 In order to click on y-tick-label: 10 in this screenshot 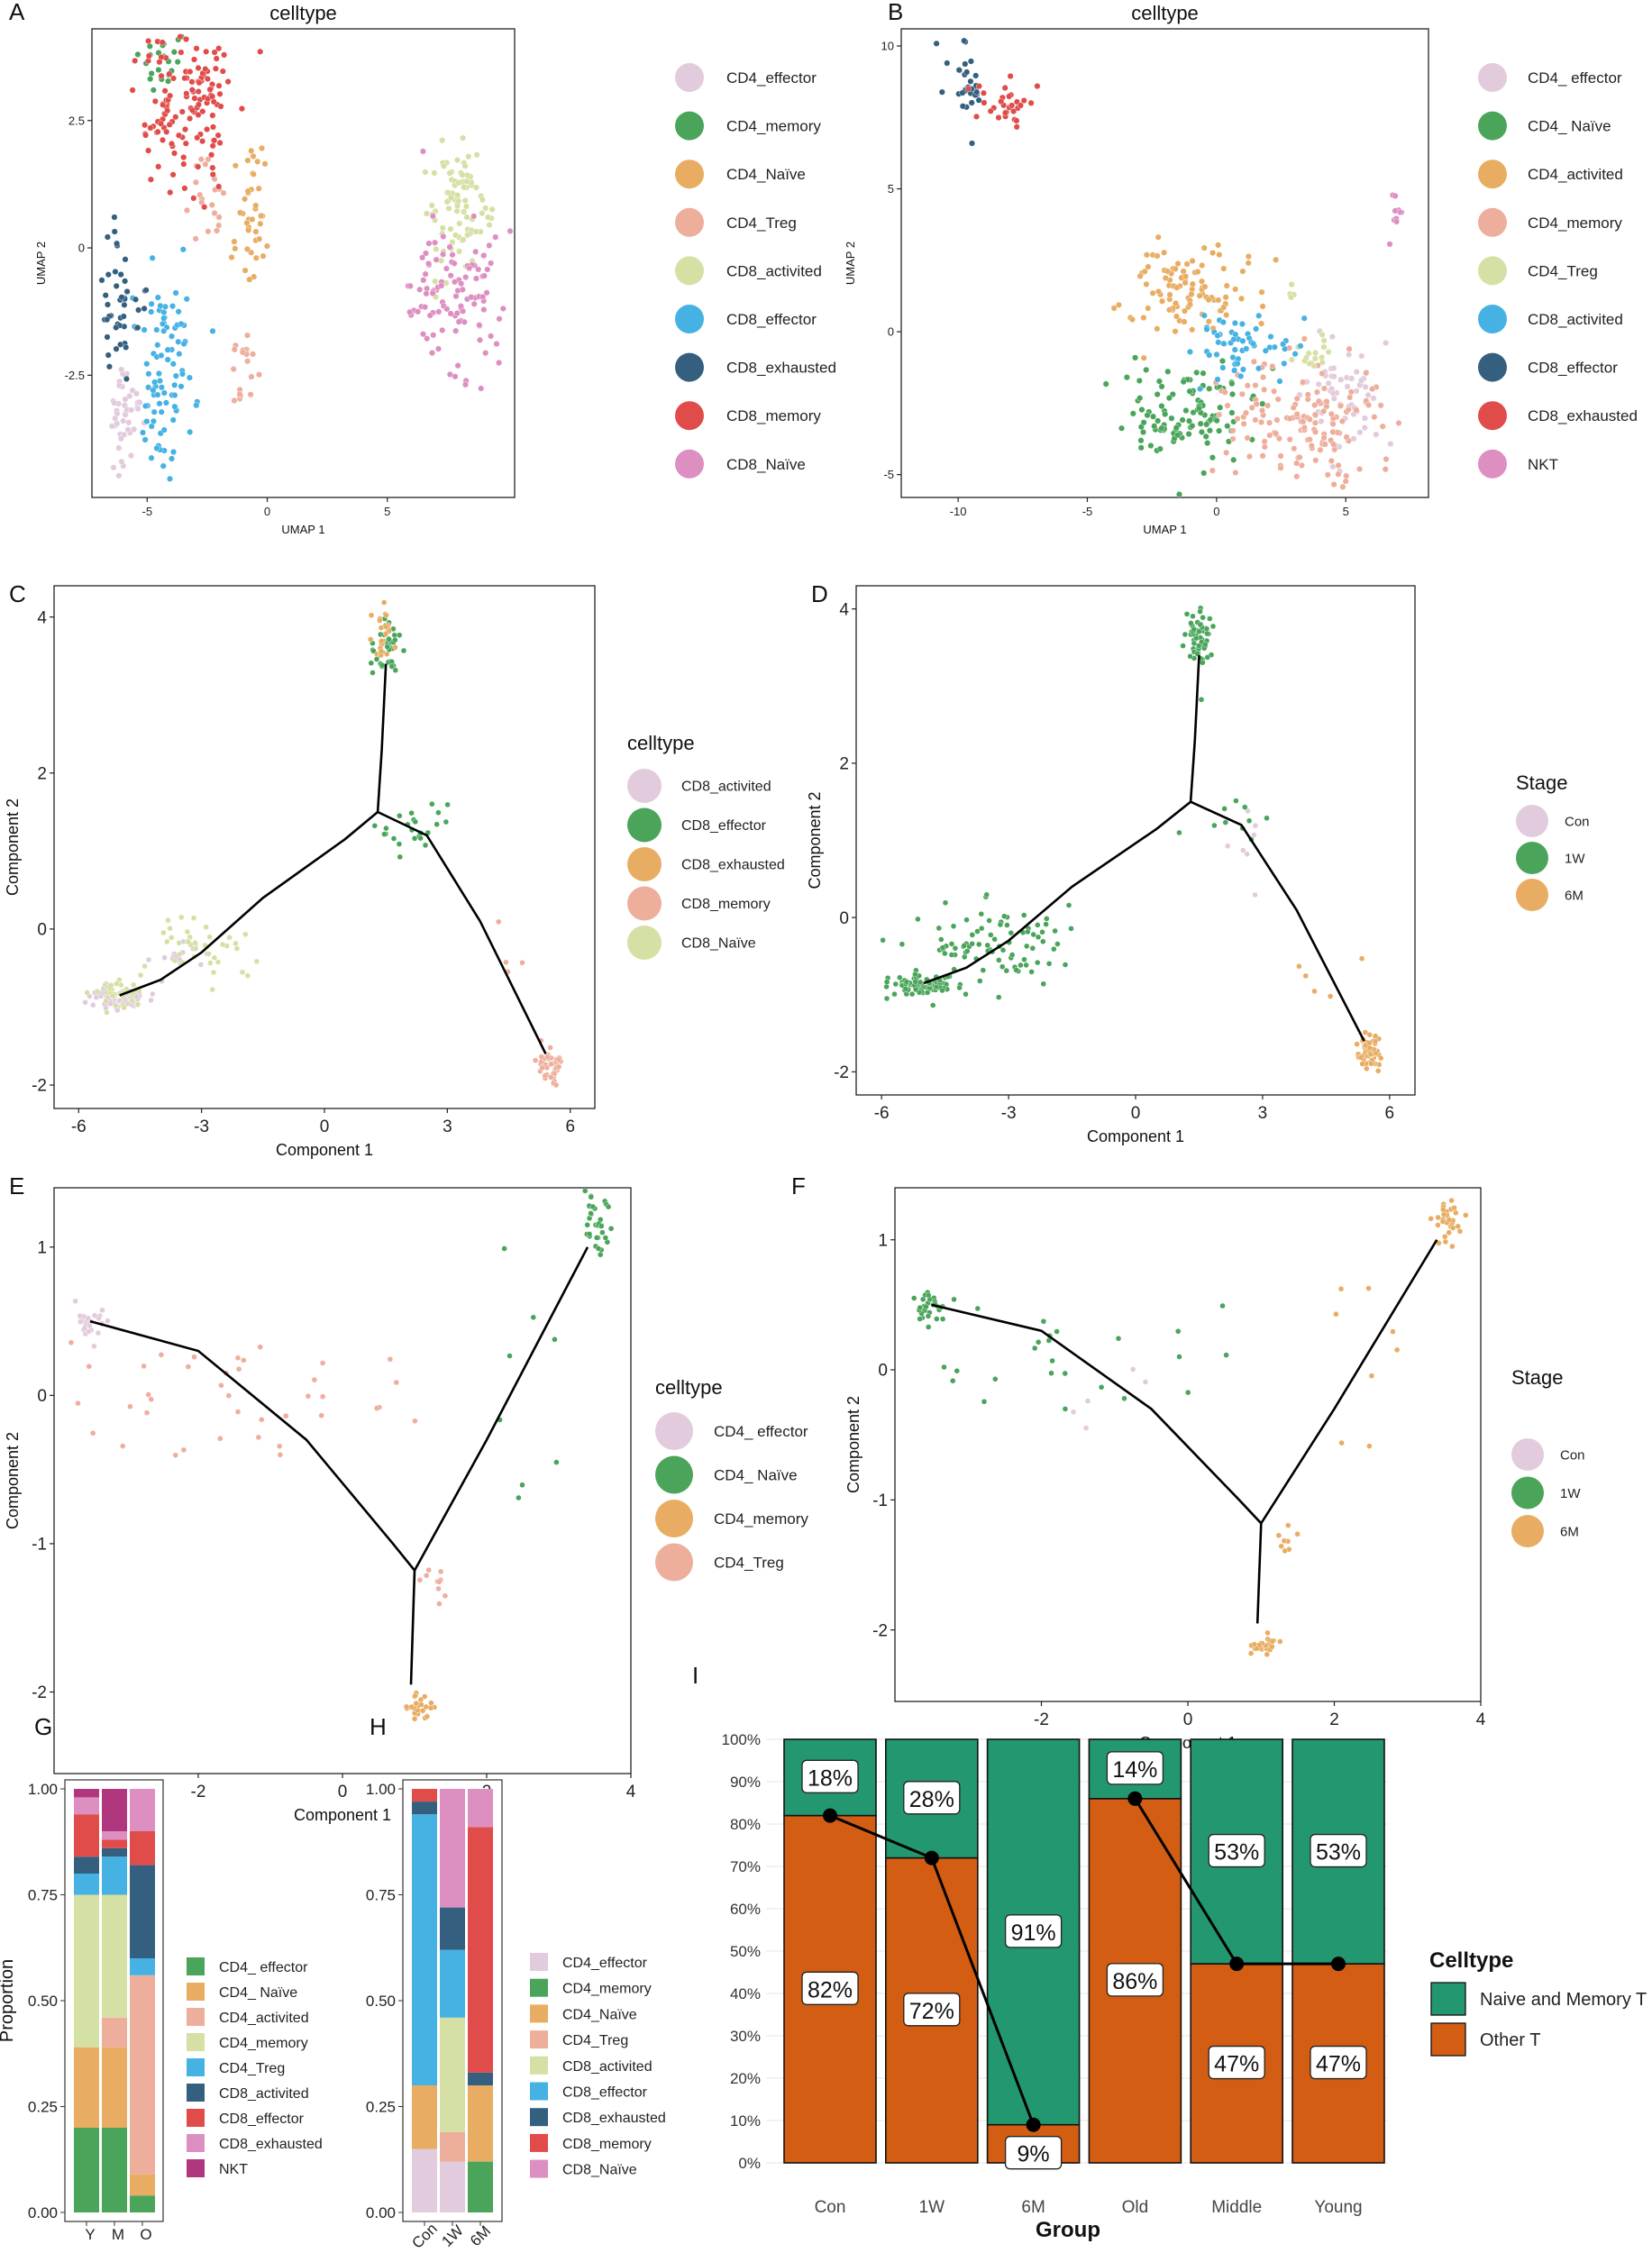, I will do `click(888, 46)`.